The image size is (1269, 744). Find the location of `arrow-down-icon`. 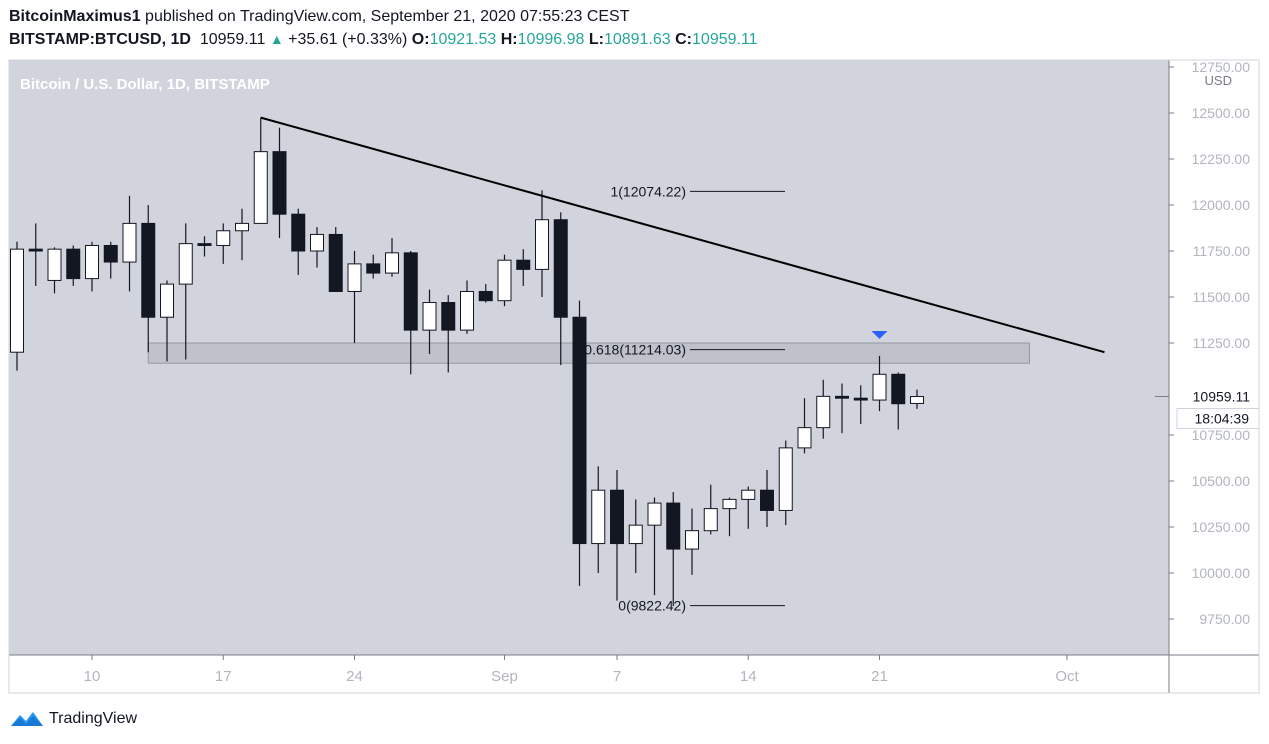

arrow-down-icon is located at coordinates (879, 335).